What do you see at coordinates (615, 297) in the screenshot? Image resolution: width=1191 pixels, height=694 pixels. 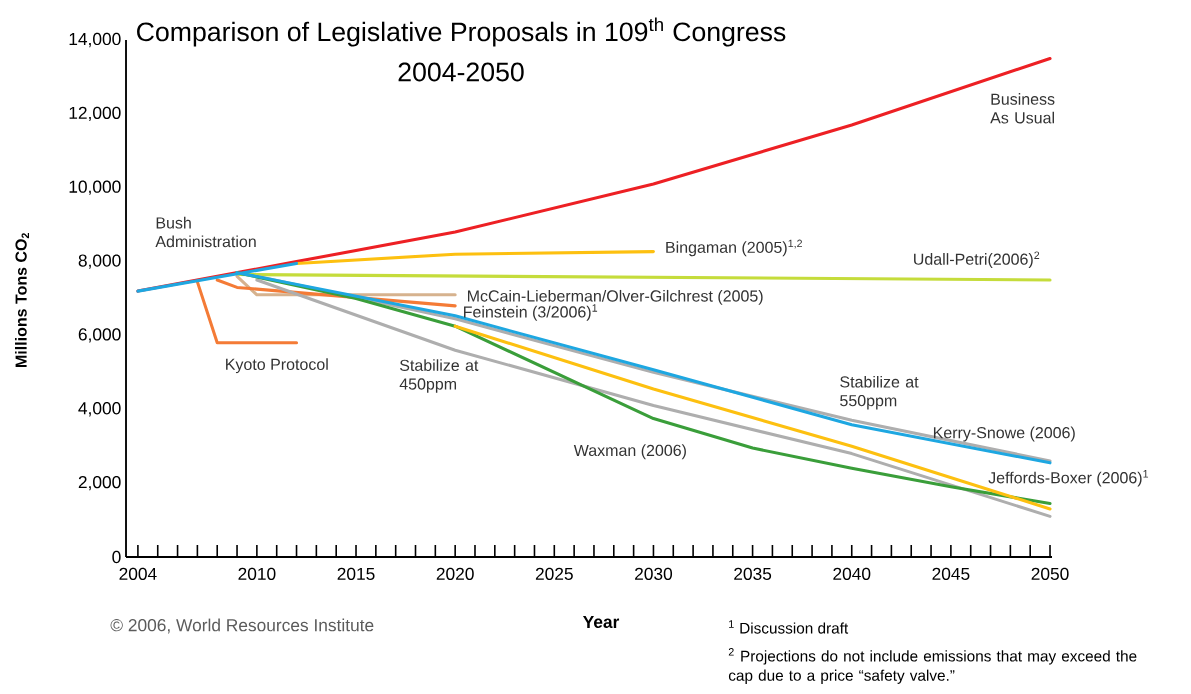 I see `series-label: McCain-Lieberman/Olver-Gilchrest (2005)` at bounding box center [615, 297].